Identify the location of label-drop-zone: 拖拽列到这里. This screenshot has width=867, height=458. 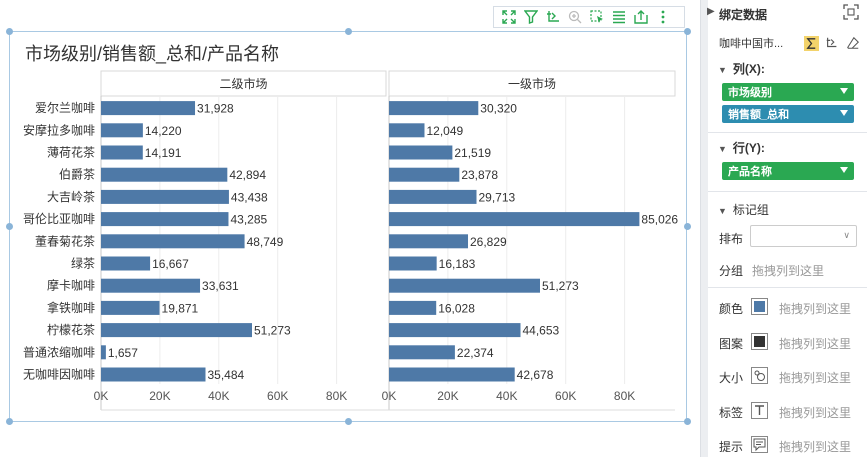
(815, 413).